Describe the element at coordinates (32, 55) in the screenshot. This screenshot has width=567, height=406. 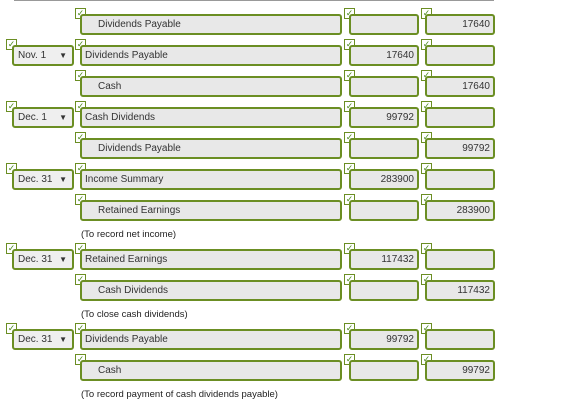
I see `date-value: Nov. 1` at that location.